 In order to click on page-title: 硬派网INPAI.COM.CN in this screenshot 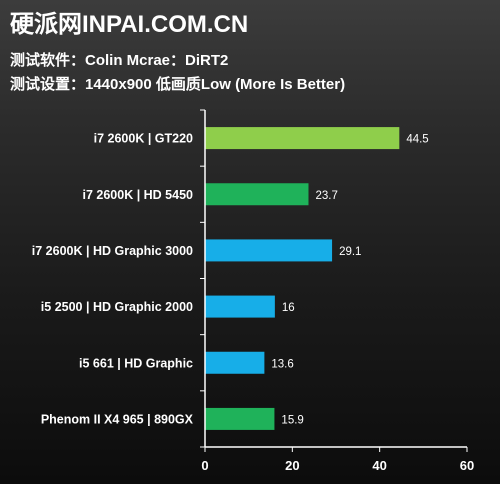, I will do `click(129, 24)`.